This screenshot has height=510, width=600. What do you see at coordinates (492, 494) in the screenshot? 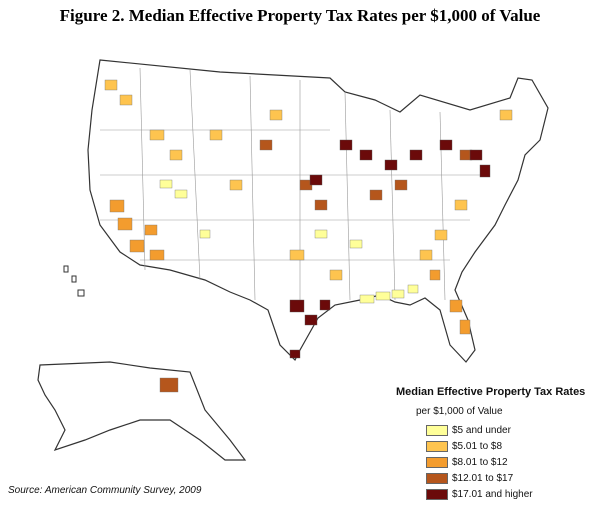
I see `legend-label-5: $17.01 and higher` at bounding box center [492, 494].